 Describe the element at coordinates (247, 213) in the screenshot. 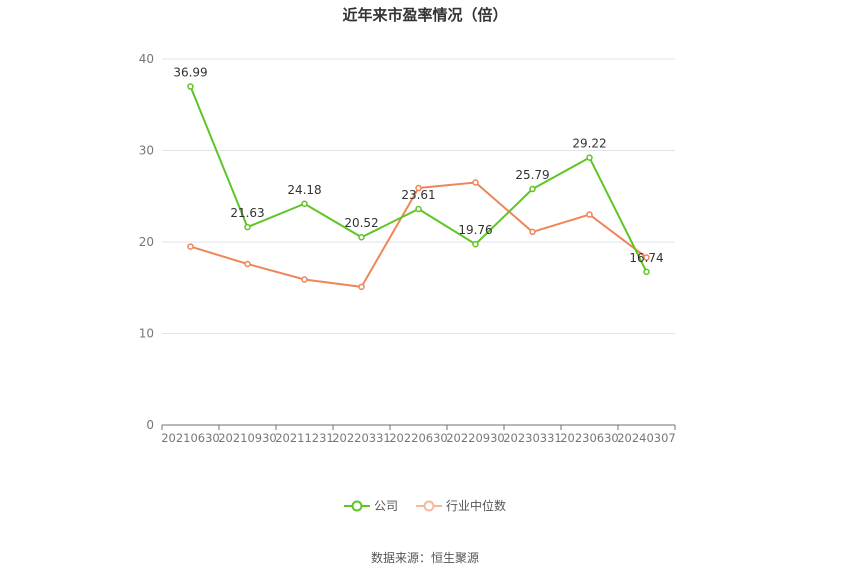

I see `data-label-company: 21.63` at that location.